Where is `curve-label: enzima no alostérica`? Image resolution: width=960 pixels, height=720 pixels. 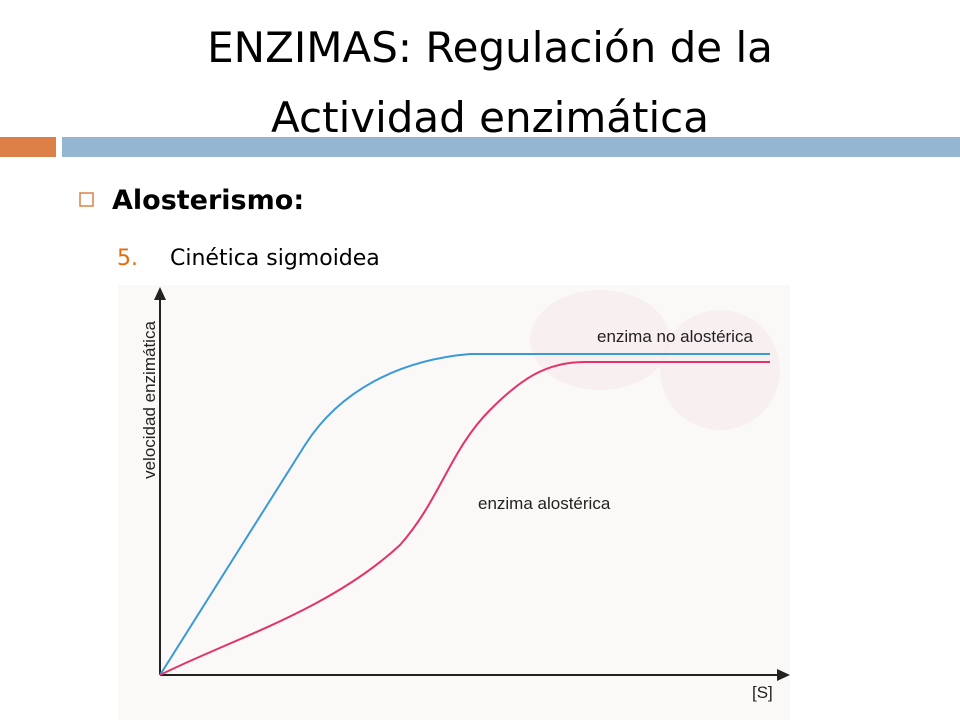 curve-label: enzima no alostérica is located at coordinates (675, 336).